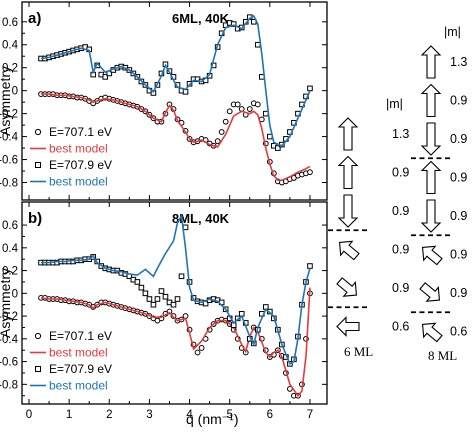  What do you see at coordinates (212, 419) in the screenshot?
I see `x-axis-title: q (nm⁻¹)` at bounding box center [212, 419].